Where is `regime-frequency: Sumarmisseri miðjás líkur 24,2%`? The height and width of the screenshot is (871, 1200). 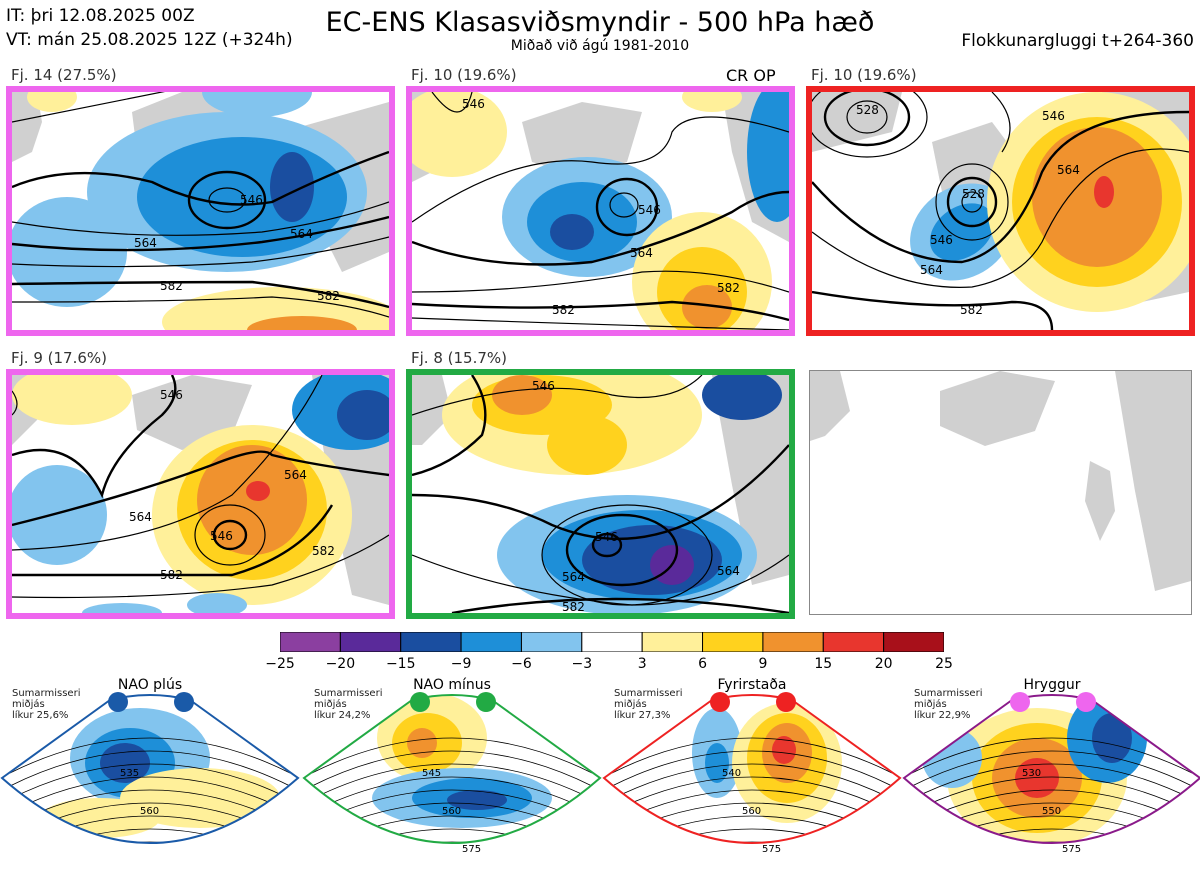
regime-frequency: Sumarmisseri miðjás líkur 24,2% is located at coordinates (348, 704).